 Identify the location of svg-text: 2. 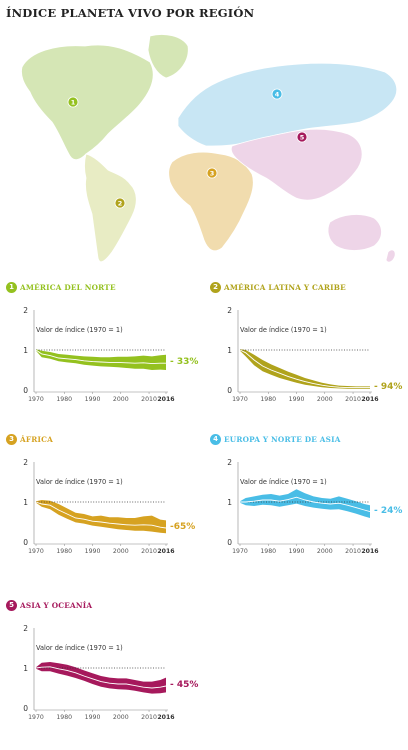
(120, 203).